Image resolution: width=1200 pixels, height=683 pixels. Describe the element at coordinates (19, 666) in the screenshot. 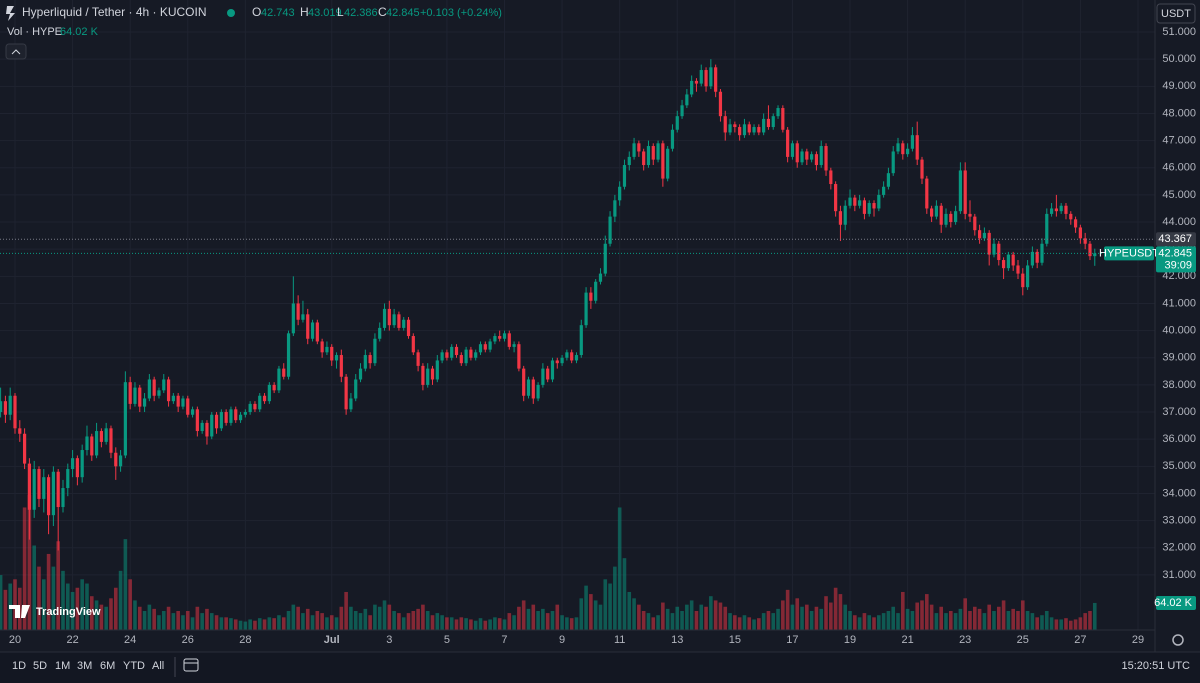

I see `timeframe-button: 1D` at that location.